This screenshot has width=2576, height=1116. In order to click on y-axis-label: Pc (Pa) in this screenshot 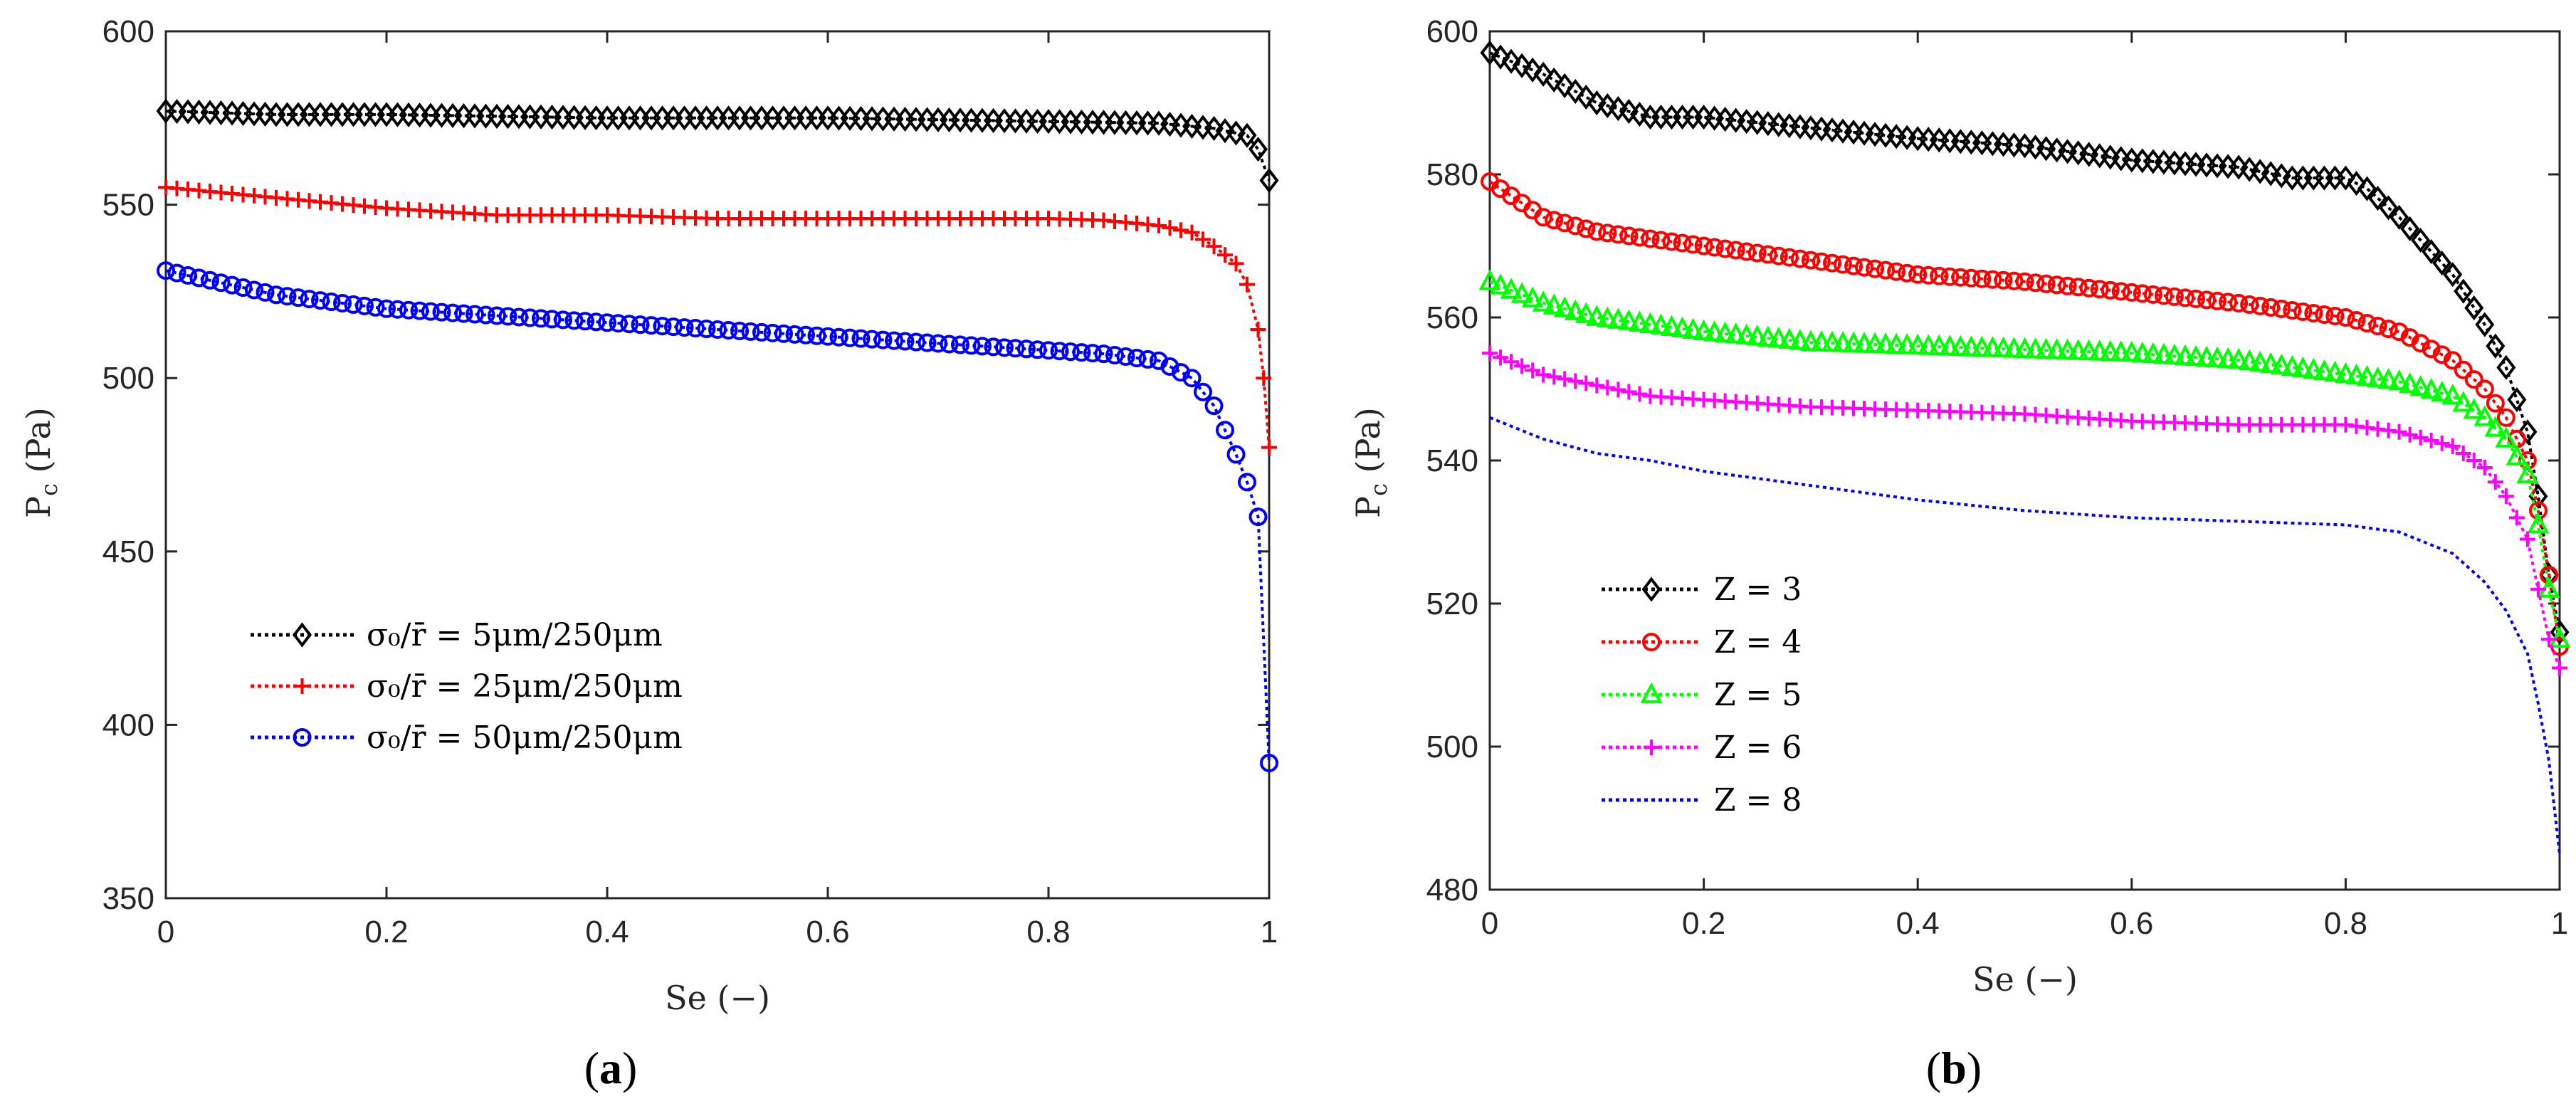, I will do `click(41, 463)`.